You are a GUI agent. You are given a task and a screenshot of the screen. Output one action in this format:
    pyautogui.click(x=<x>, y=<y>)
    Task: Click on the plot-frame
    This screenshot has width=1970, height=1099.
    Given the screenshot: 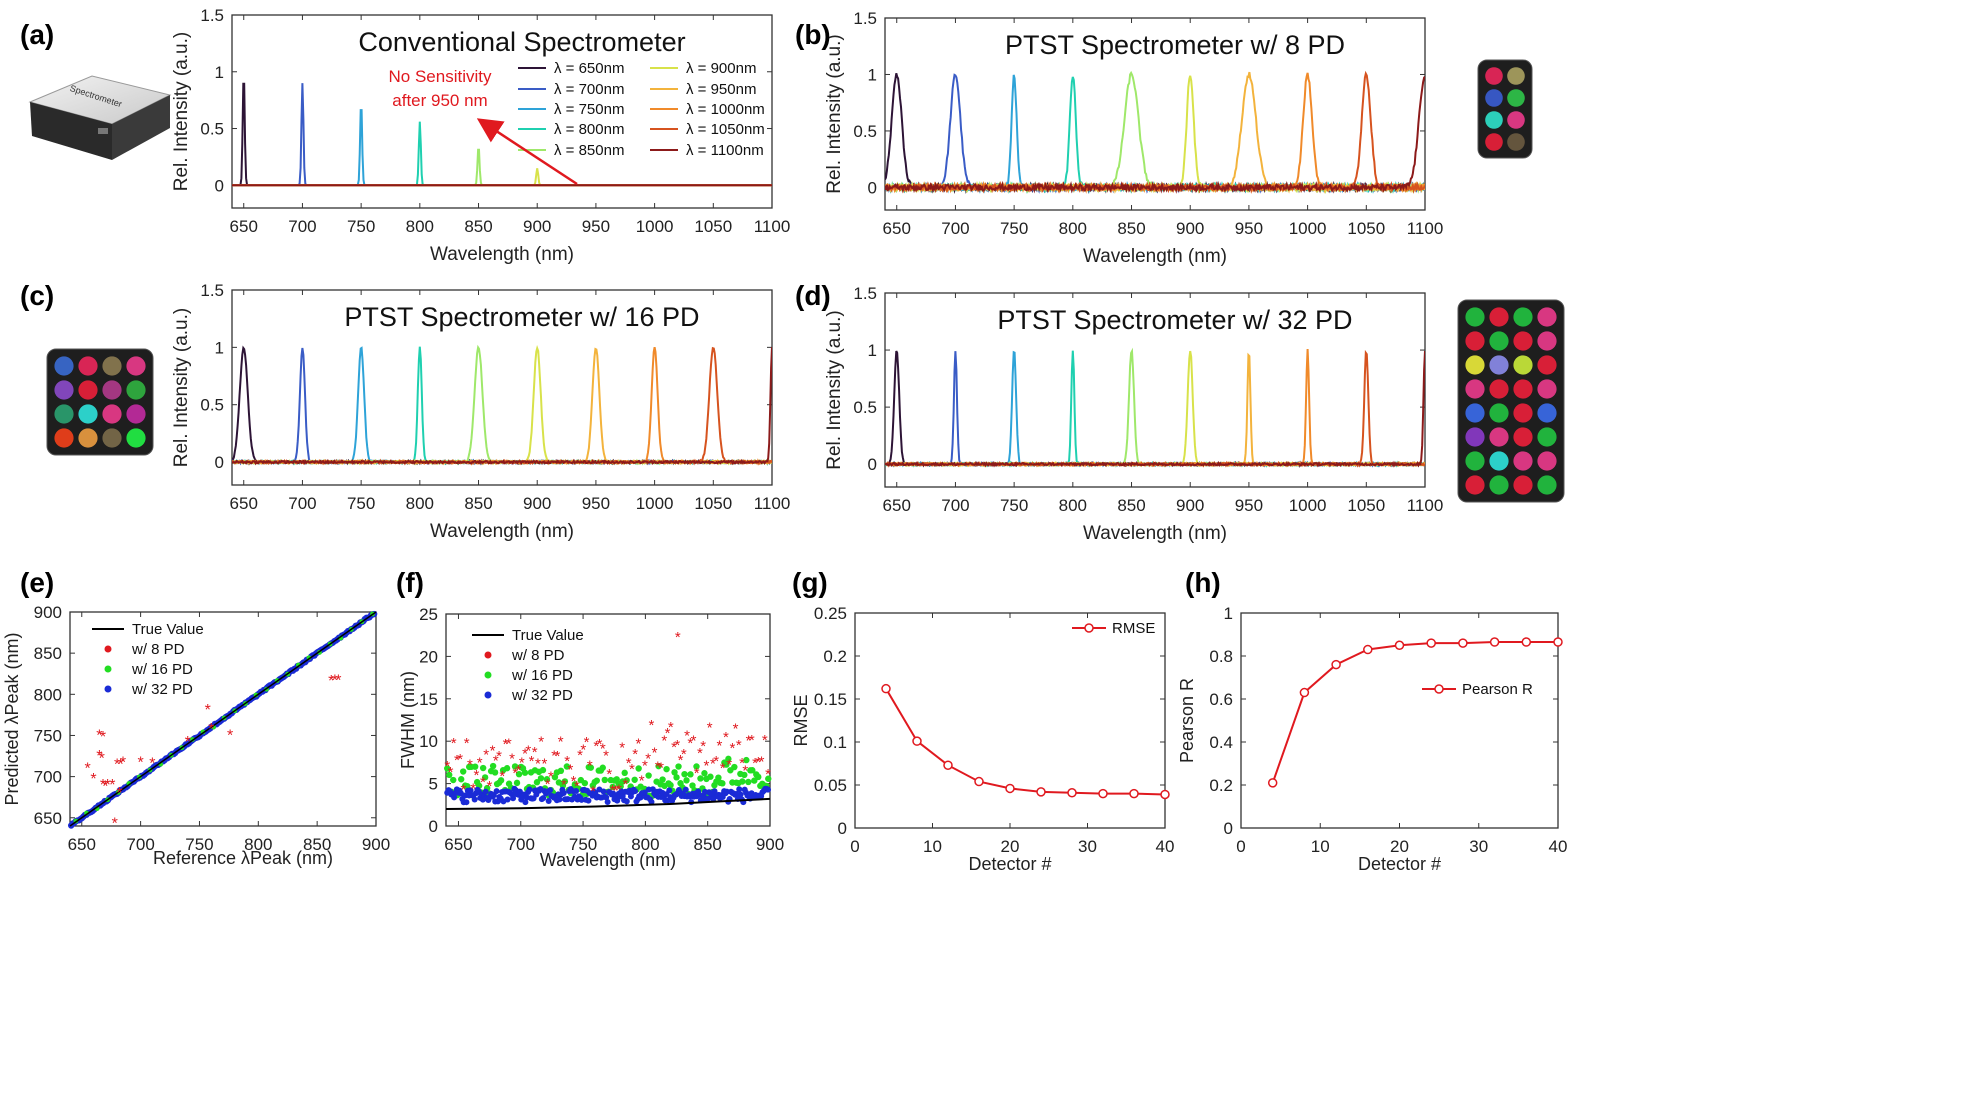 What is the action you would take?
    pyautogui.click(x=1155, y=114)
    